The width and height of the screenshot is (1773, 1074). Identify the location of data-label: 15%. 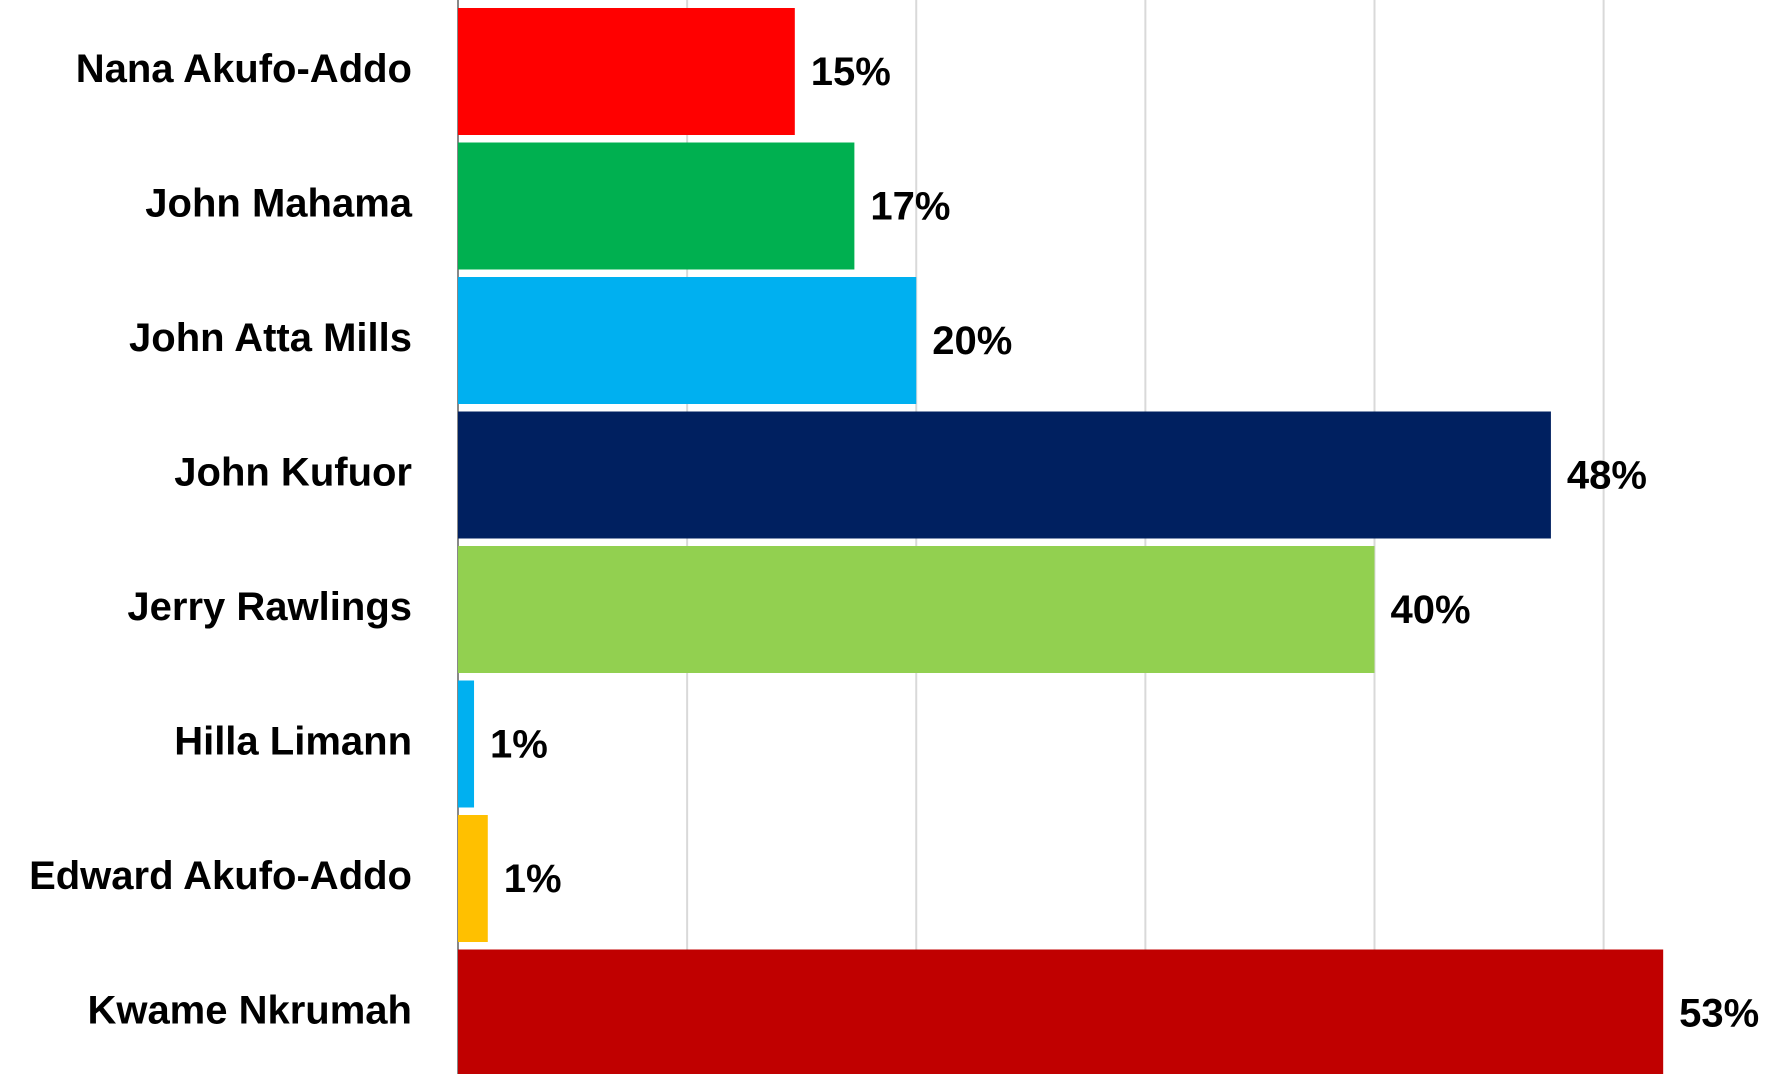
(851, 72).